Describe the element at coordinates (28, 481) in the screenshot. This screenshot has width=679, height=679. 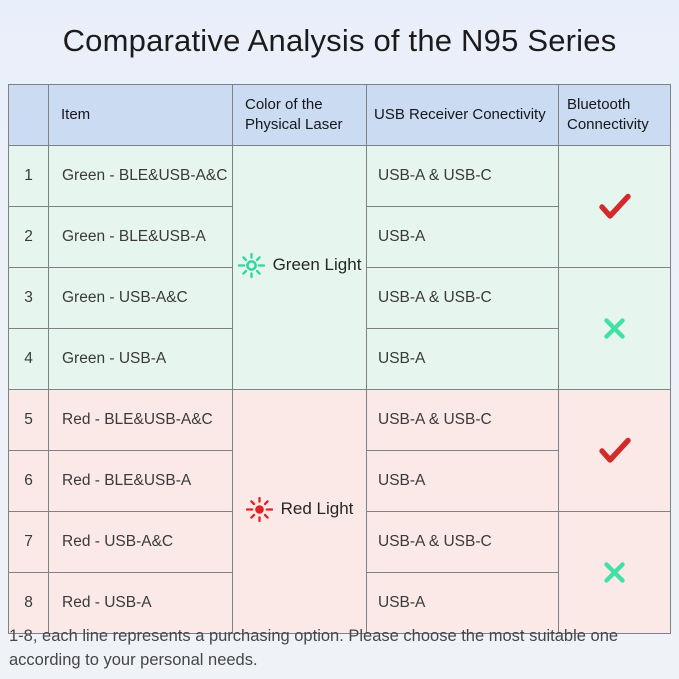
I see `row-number: 6` at that location.